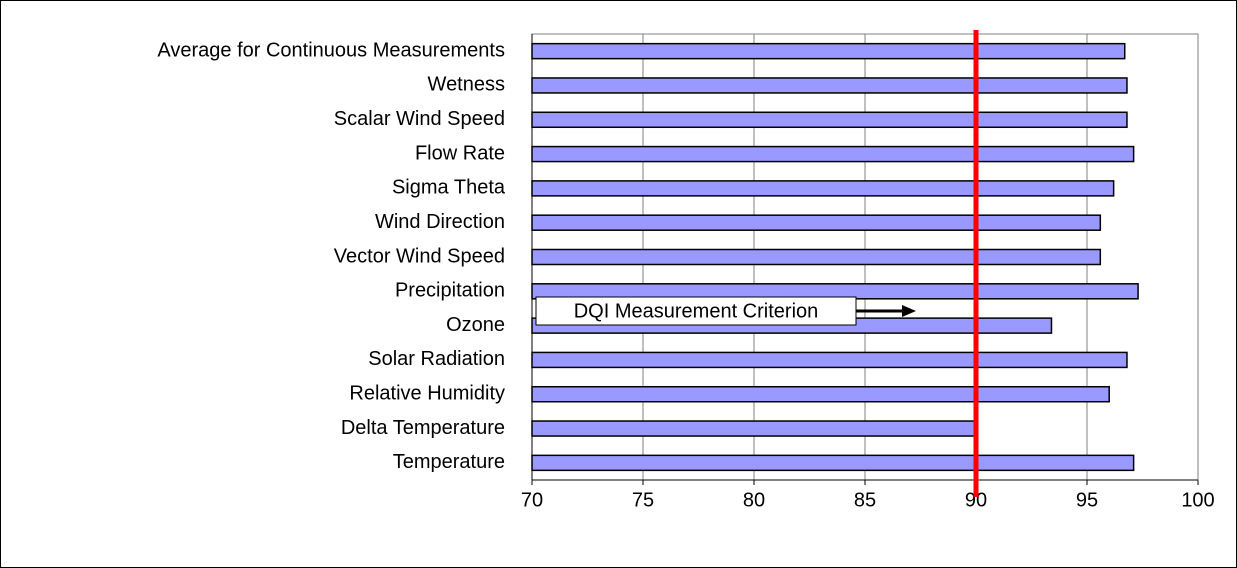 The image size is (1237, 568). Describe the element at coordinates (460, 153) in the screenshot. I see `y-tick-label: Flow Rate` at that location.